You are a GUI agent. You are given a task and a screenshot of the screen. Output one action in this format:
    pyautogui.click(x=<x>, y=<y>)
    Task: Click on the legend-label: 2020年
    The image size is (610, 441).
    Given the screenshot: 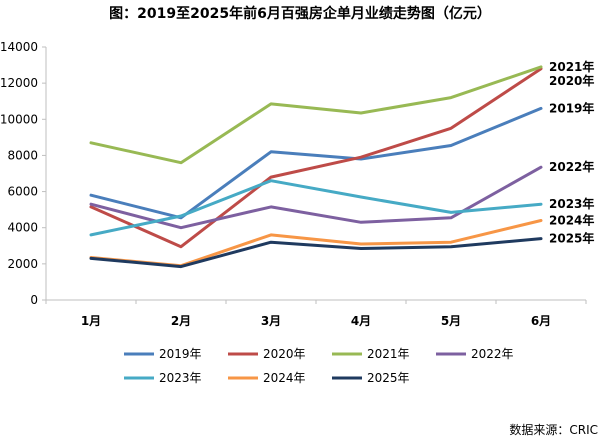 What is the action you would take?
    pyautogui.click(x=284, y=354)
    